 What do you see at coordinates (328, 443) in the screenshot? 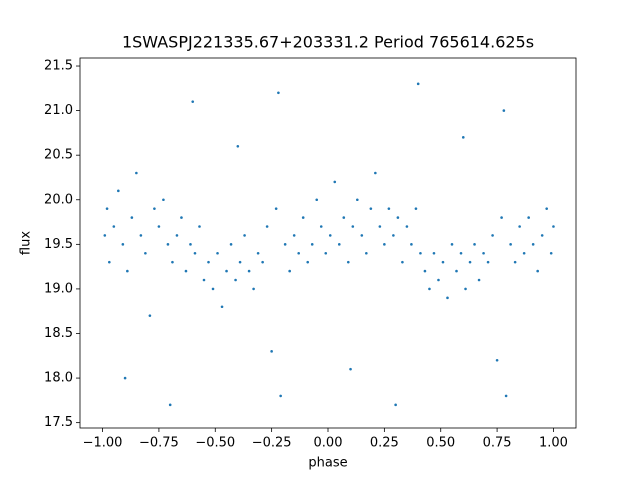
I see `x-tick-label: 0.00` at bounding box center [328, 443].